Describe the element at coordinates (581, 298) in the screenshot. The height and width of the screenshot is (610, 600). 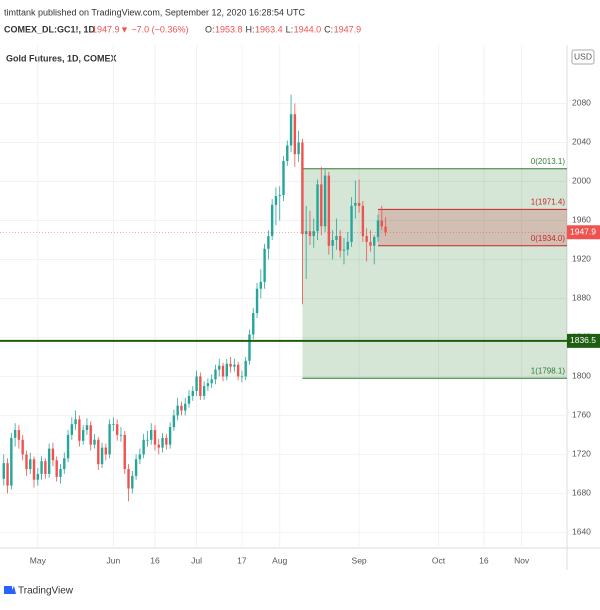
I see `y-tick-label: 1880` at that location.